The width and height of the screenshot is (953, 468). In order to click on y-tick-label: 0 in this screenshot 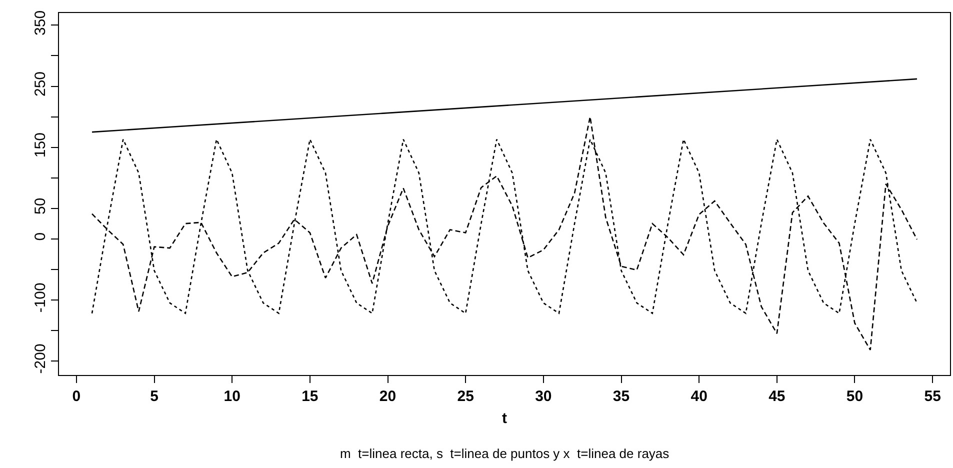, I will do `click(40, 236)`.